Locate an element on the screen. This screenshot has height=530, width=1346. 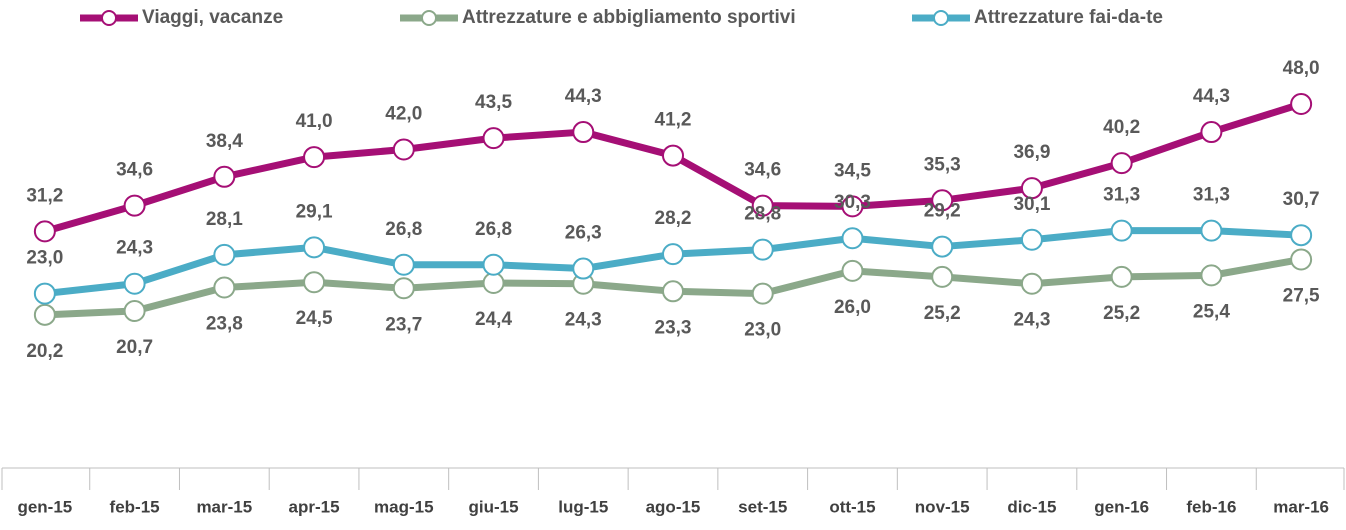
data-label: 26,0 is located at coordinates (852, 307).